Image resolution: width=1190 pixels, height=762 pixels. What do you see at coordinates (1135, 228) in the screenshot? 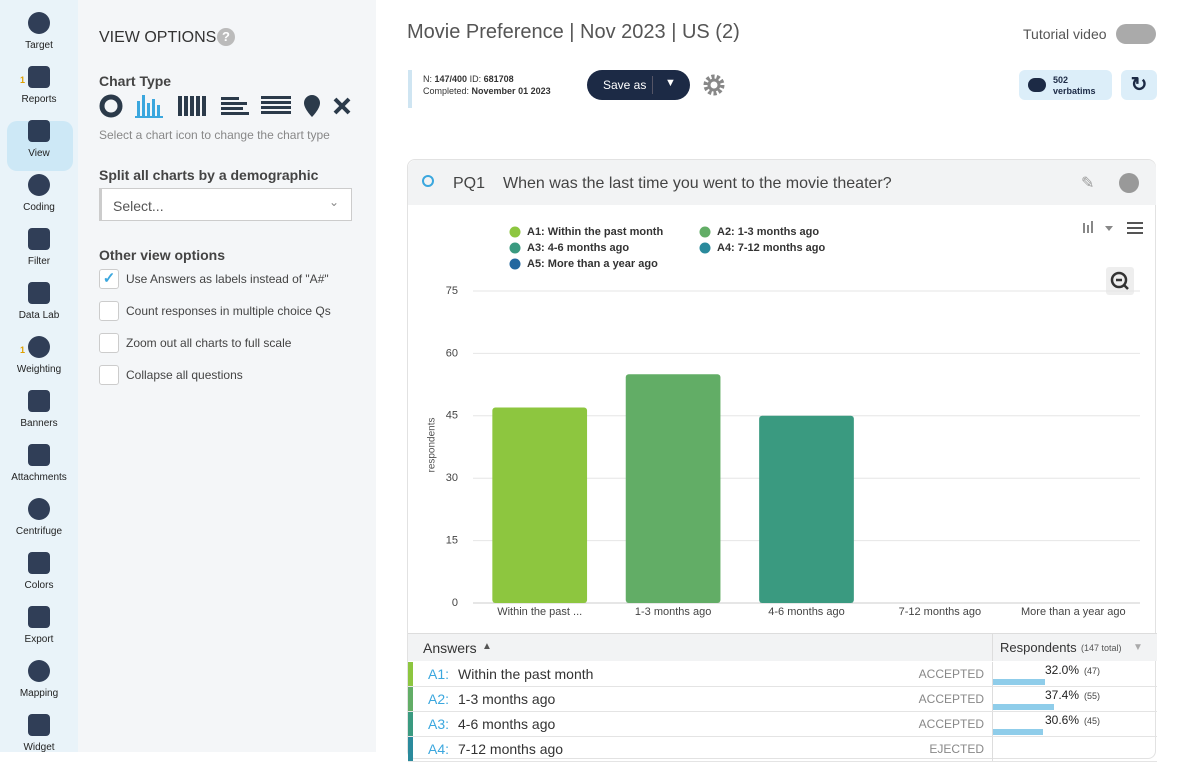
I see `hamburger-menu` at bounding box center [1135, 228].